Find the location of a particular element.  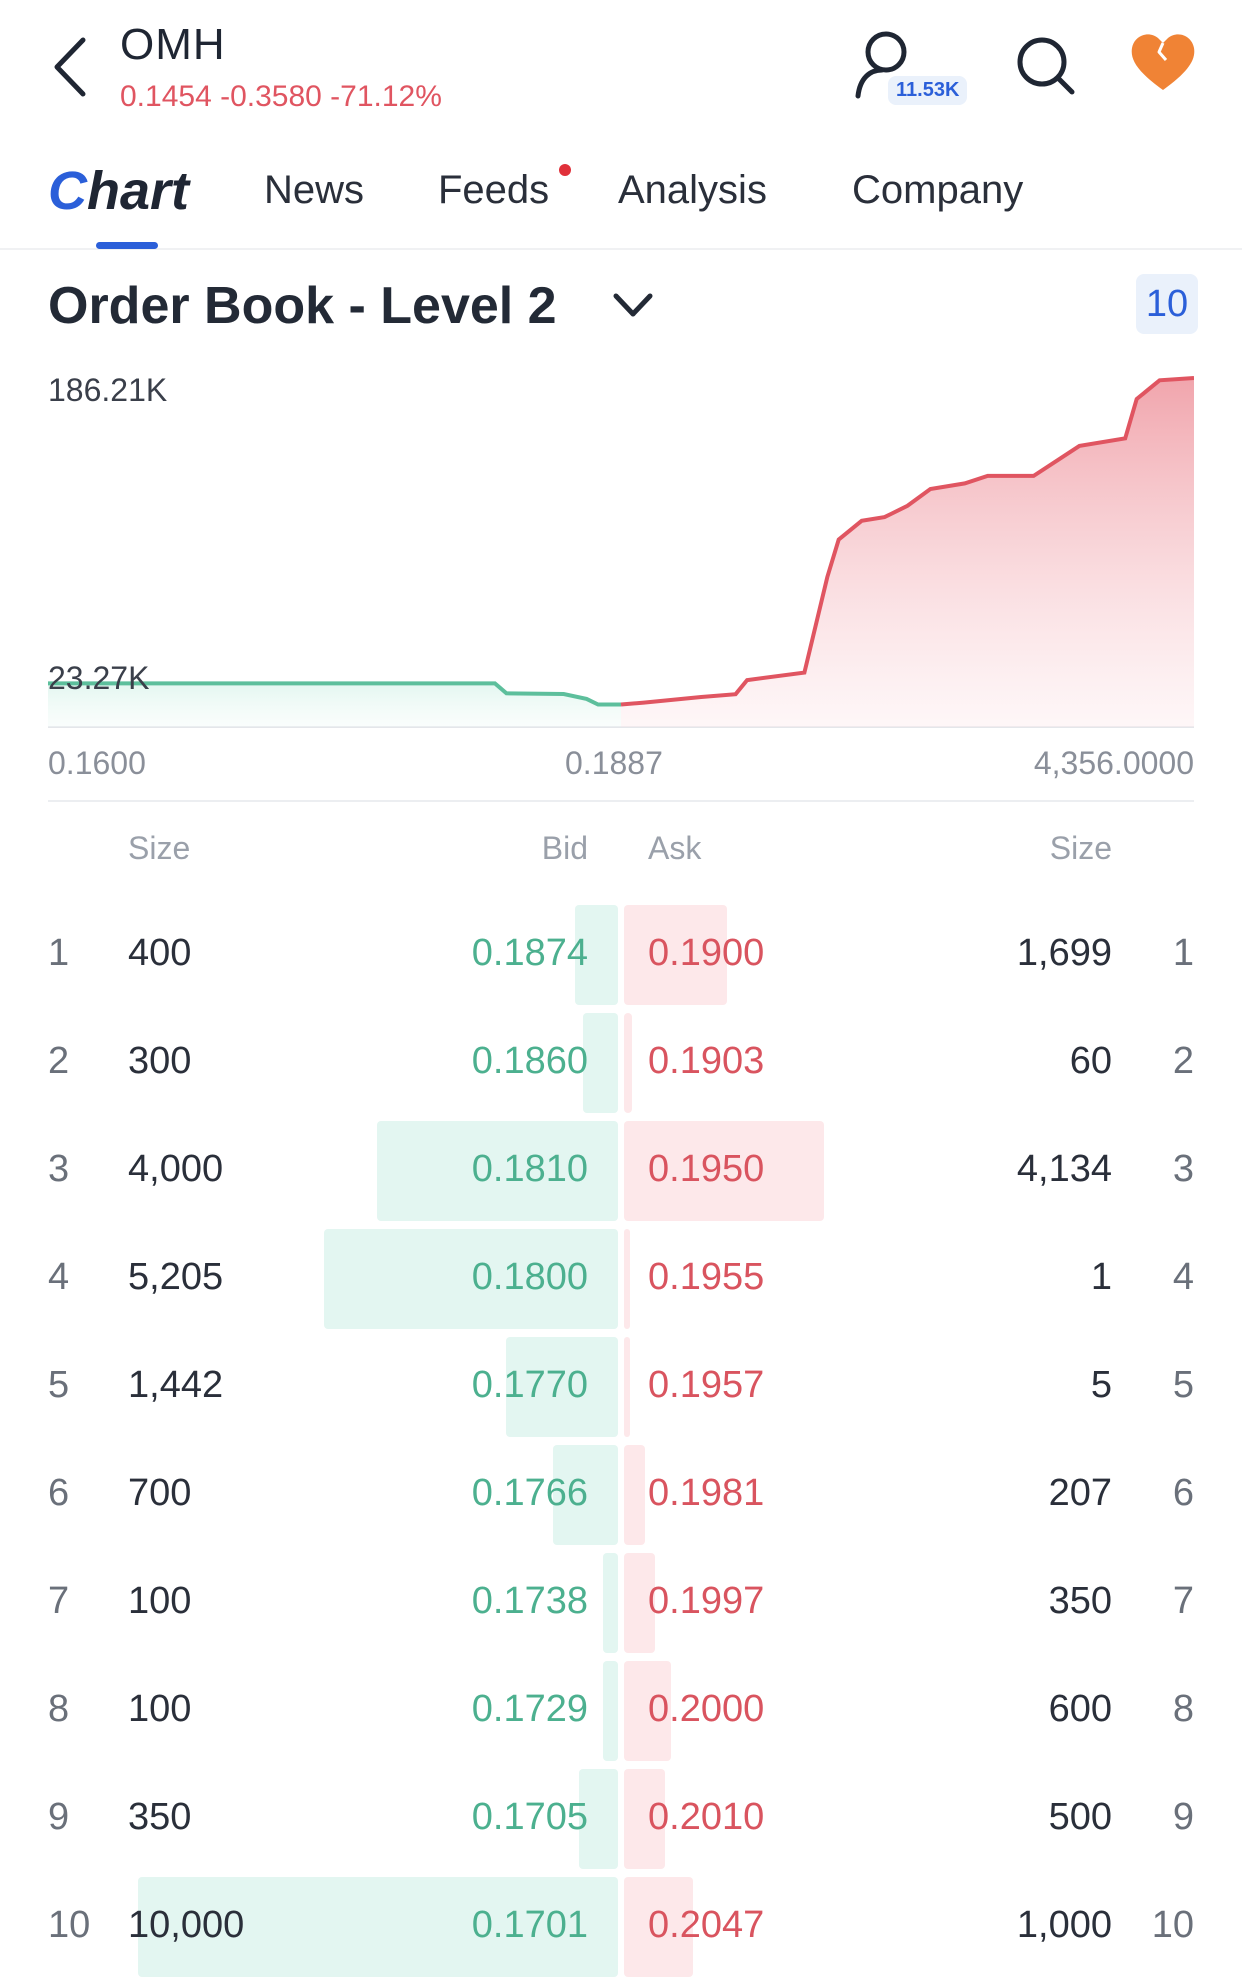

followers-button: 11.53K is located at coordinates (912, 70).